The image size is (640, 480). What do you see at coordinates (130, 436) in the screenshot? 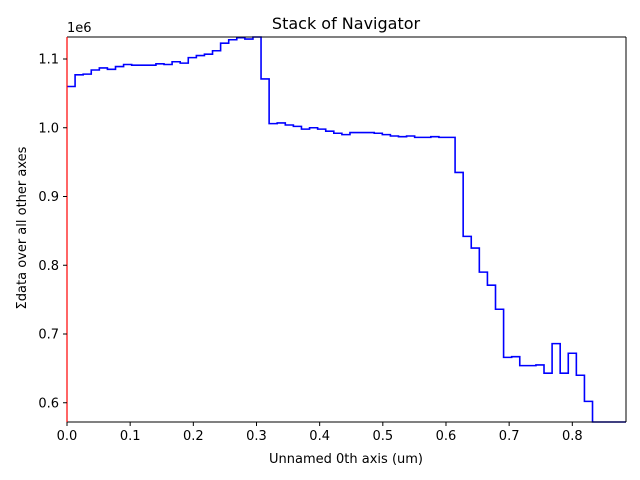
I see `x-tick-label: 0.1` at bounding box center [130, 436].